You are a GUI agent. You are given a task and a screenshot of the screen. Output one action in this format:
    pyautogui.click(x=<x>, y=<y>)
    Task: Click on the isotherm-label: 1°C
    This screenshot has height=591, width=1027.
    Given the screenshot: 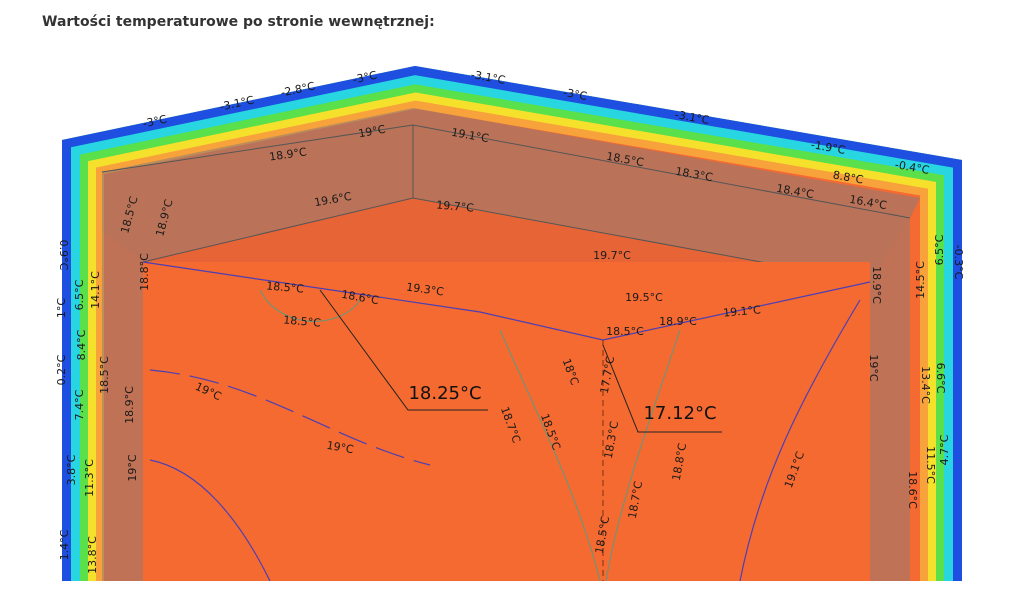 What is the action you would take?
    pyautogui.click(x=61, y=308)
    